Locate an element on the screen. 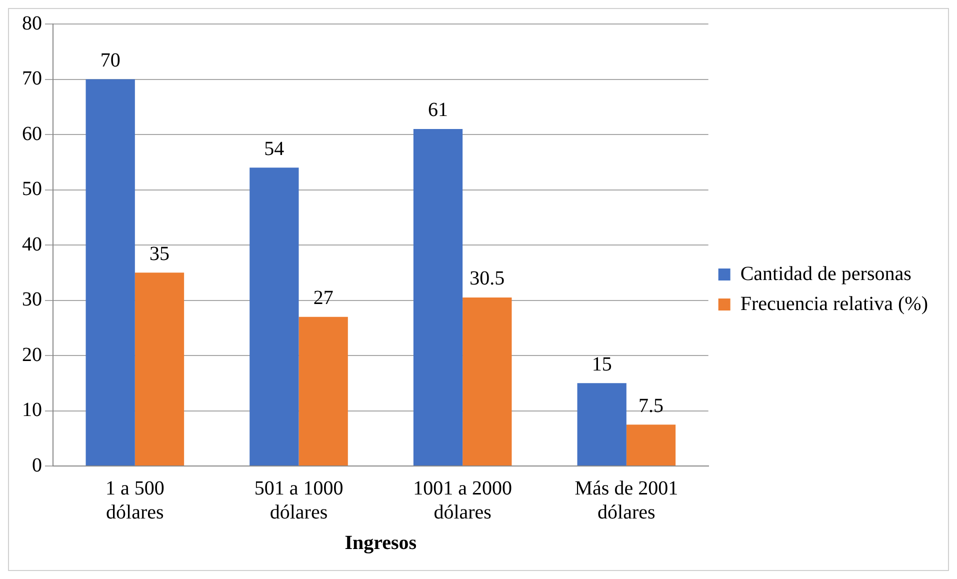 This screenshot has height=579, width=957. data-label: 7.5 is located at coordinates (651, 405).